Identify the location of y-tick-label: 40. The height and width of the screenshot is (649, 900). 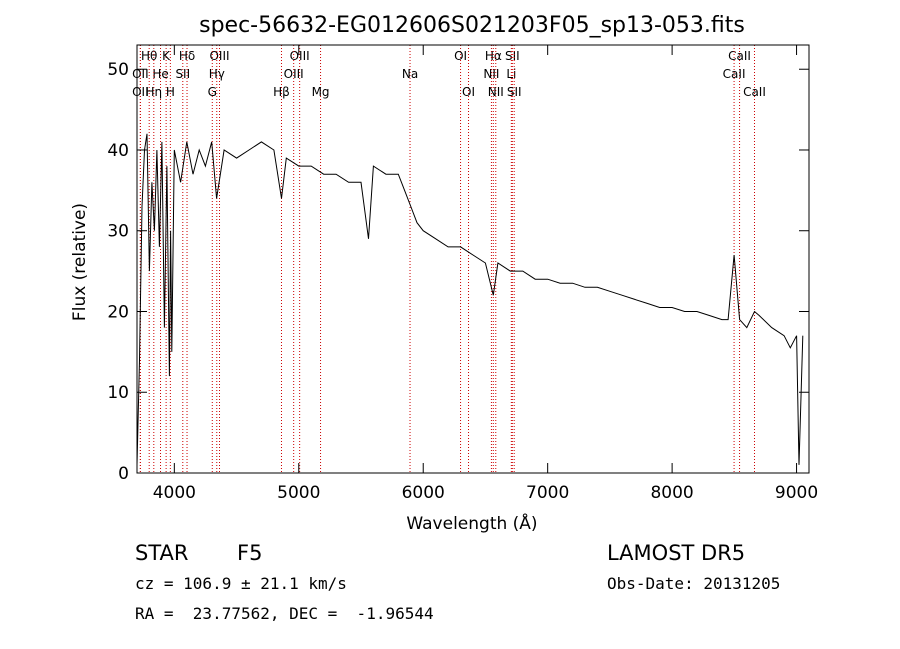
(118, 151).